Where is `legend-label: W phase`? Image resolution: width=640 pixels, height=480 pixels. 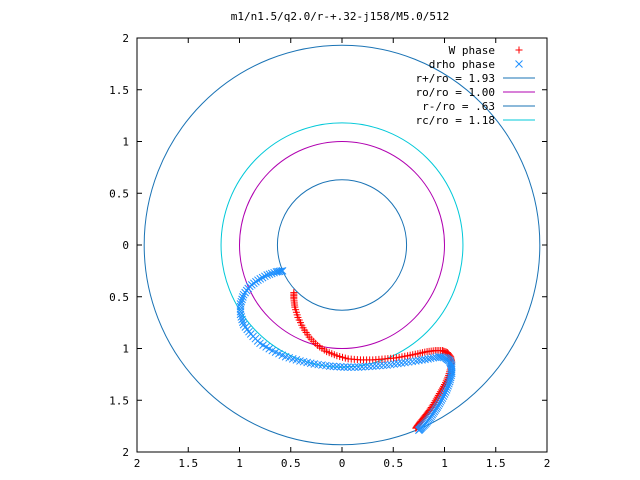 legend-label: W phase is located at coordinates (472, 50).